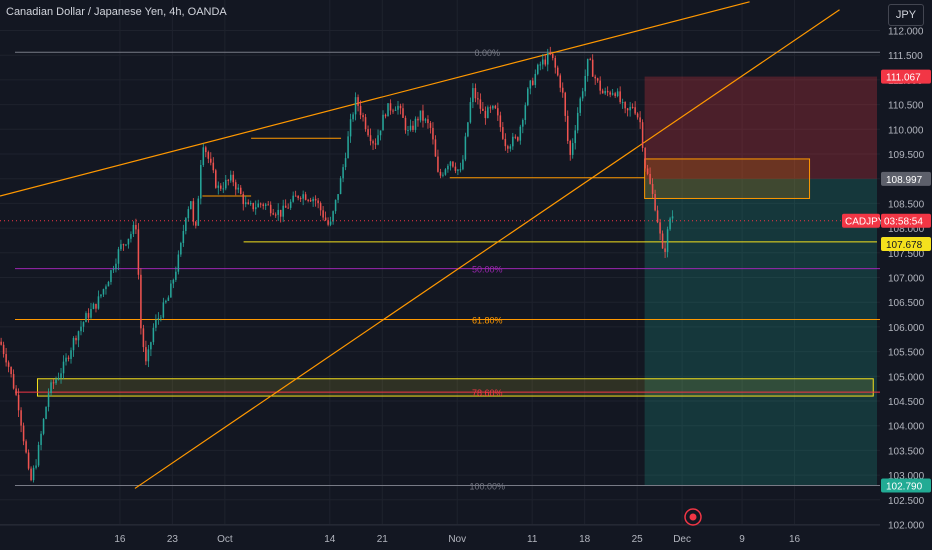  I want to click on price-tick-label: 110.500, so click(906, 106).